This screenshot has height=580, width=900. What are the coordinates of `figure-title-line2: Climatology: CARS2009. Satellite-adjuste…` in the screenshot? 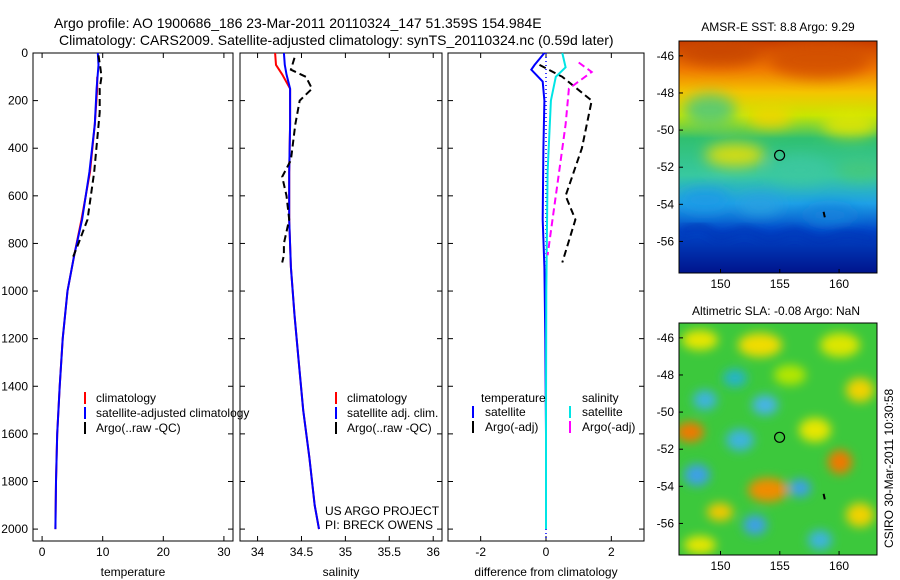 It's located at (336, 40).